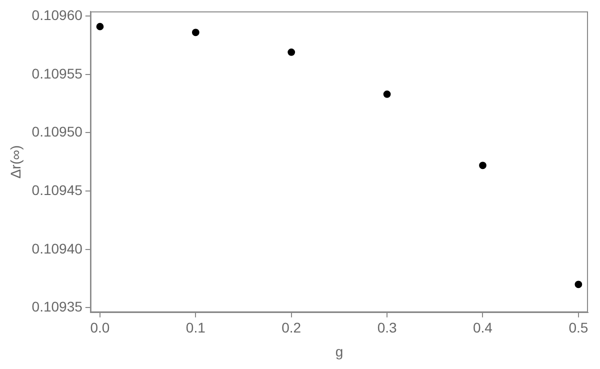 This screenshot has height=369, width=600. Describe the element at coordinates (57, 306) in the screenshot. I see `y-tick-label: 0.10935` at that location.